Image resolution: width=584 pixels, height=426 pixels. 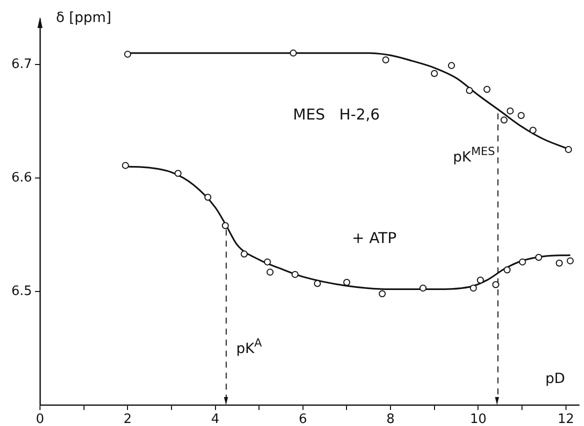 I want to click on annotation: MES H-2,6, so click(x=336, y=114).